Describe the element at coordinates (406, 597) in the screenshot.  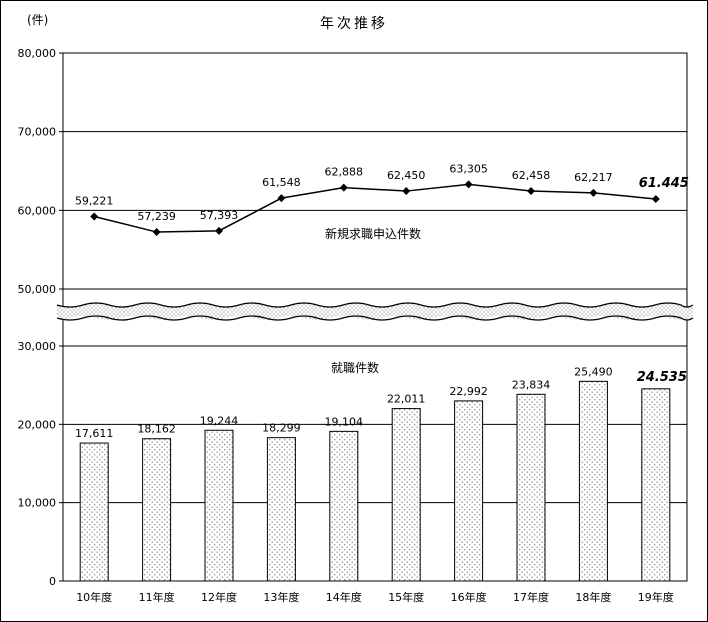
I see `x-tick-label: 15年度` at that location.